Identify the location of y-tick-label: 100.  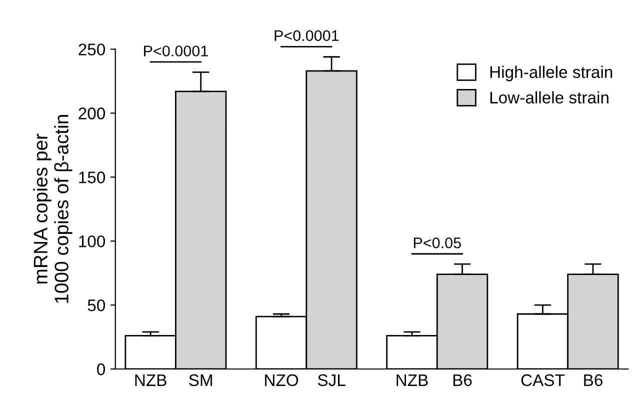
(92, 241).